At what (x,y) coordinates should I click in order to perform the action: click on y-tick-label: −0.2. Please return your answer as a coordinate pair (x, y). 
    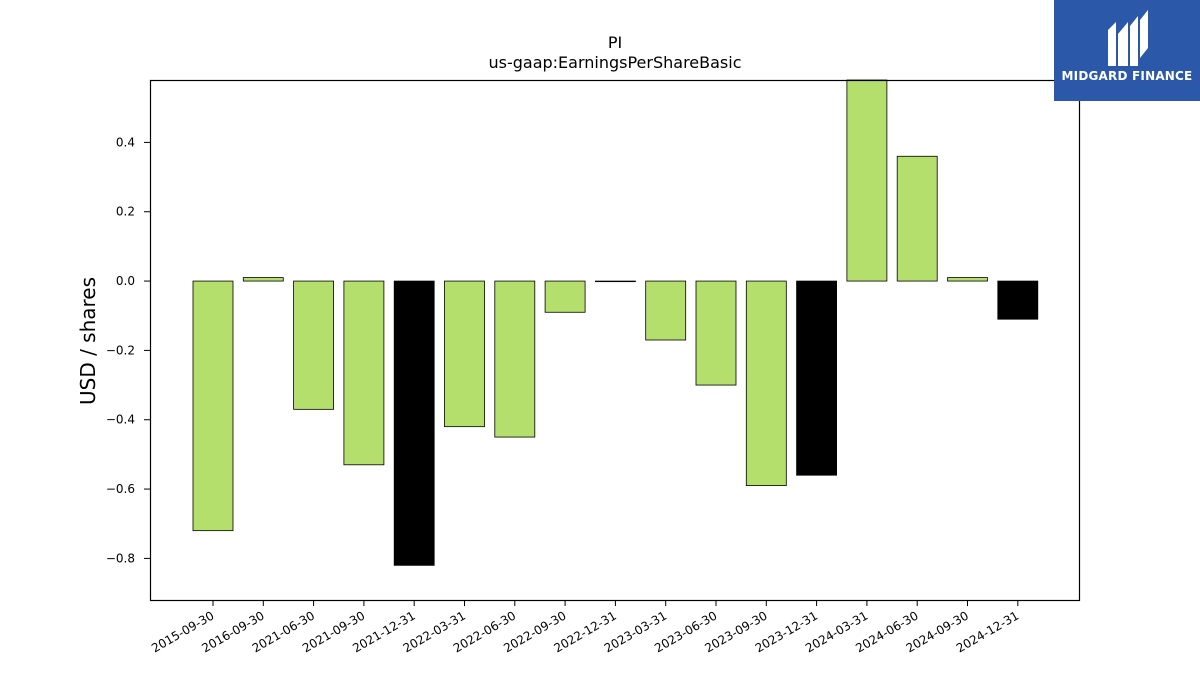
    Looking at the image, I should click on (120, 350).